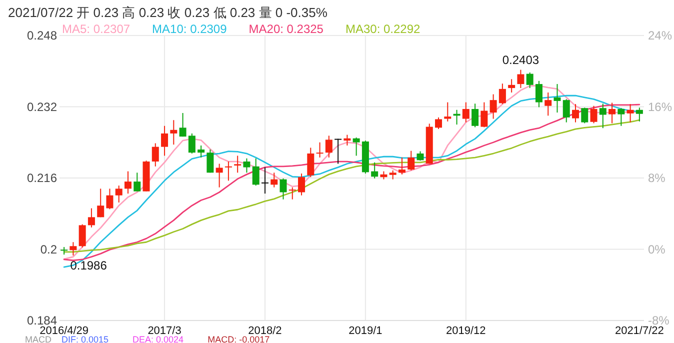 The image size is (674, 343). What do you see at coordinates (657, 178) in the screenshot?
I see `y2-tick-label: 8%` at bounding box center [657, 178].